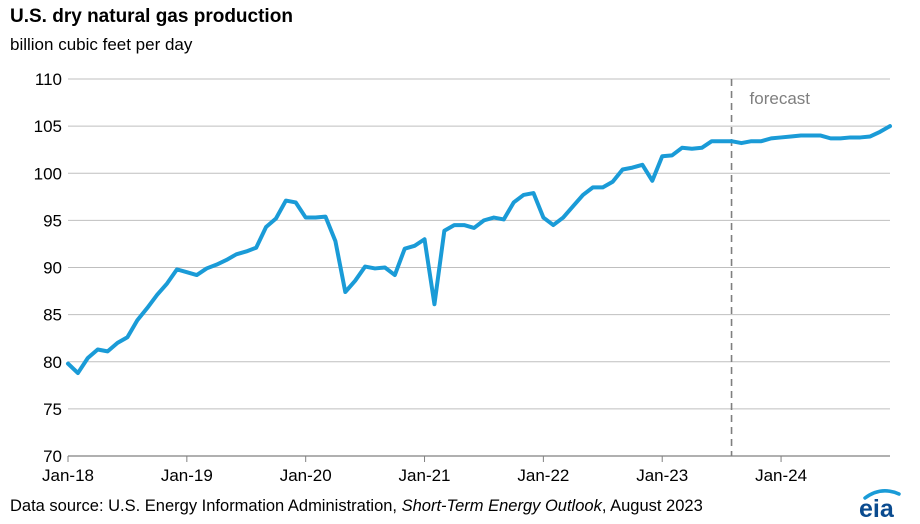 The width and height of the screenshot is (920, 524). I want to click on forecast-label: forecast, so click(780, 98).